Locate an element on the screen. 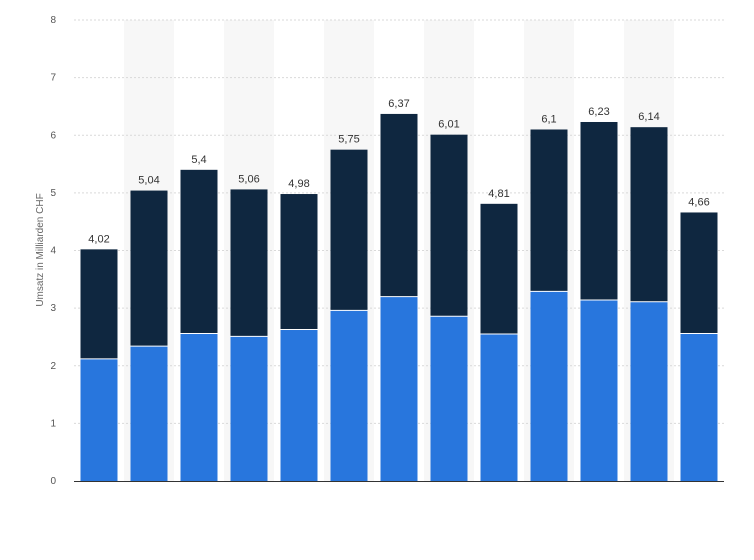 The width and height of the screenshot is (754, 560). y-tick-label: 2 is located at coordinates (53, 366).